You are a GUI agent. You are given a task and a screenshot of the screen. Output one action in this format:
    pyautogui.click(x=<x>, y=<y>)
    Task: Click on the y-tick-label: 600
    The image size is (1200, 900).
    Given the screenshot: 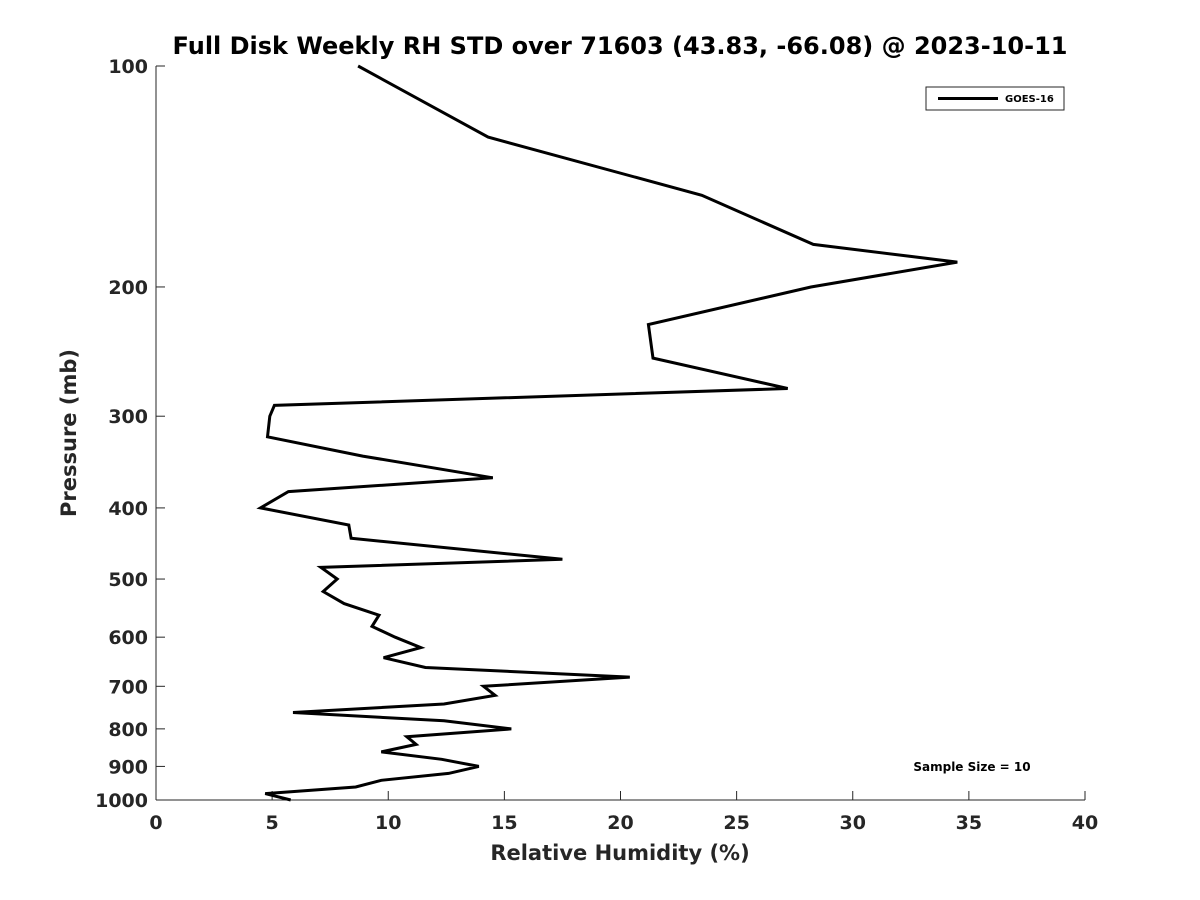 What is the action you would take?
    pyautogui.click(x=128, y=638)
    